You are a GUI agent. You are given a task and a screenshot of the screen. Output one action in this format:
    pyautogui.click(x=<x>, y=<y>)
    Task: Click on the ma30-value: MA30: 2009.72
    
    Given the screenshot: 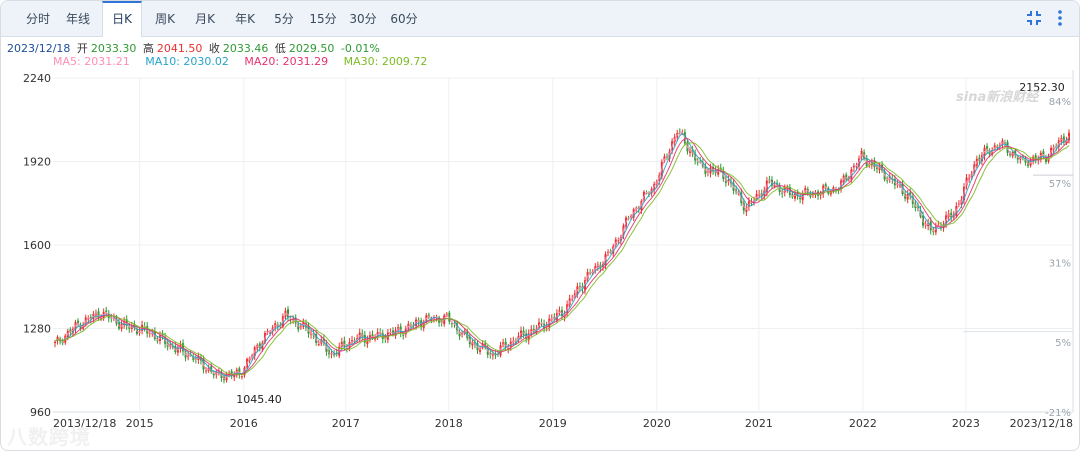 What is the action you would take?
    pyautogui.click(x=385, y=61)
    